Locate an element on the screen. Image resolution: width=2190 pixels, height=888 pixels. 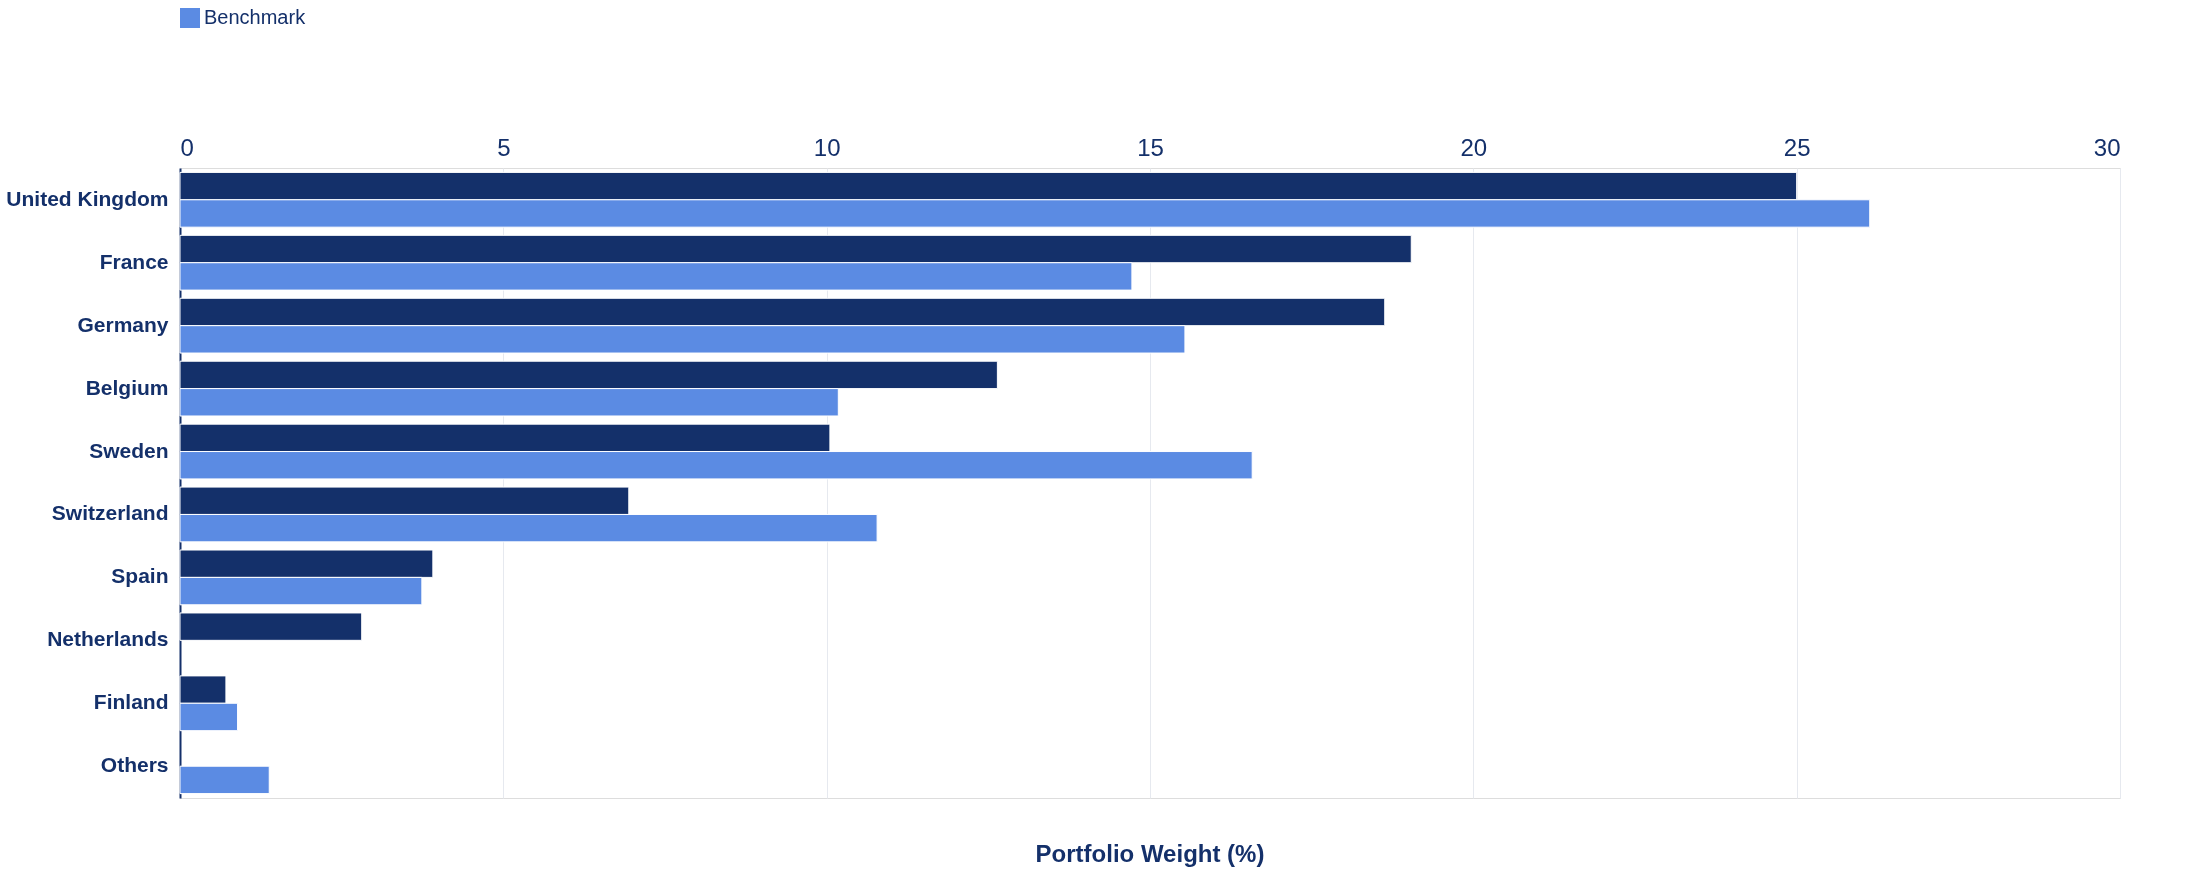
y-tick-label: Others is located at coordinates (134, 765).